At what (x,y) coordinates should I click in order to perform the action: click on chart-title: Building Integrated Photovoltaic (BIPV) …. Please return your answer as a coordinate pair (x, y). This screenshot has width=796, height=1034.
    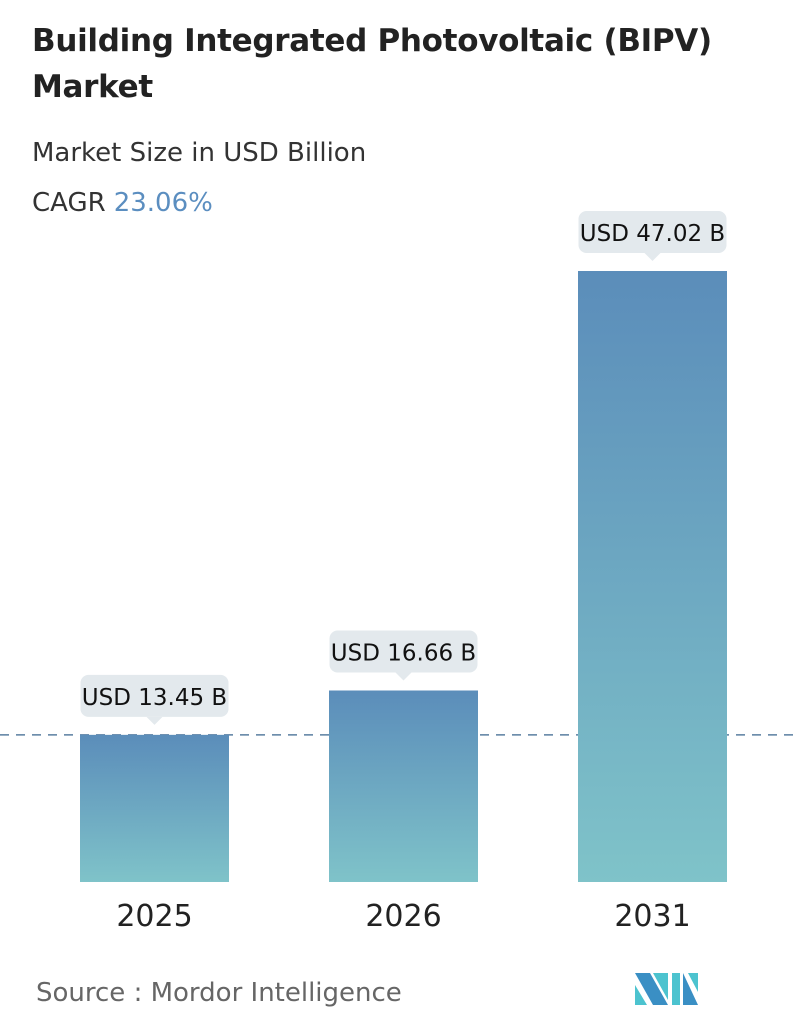
    Looking at the image, I should click on (372, 64).